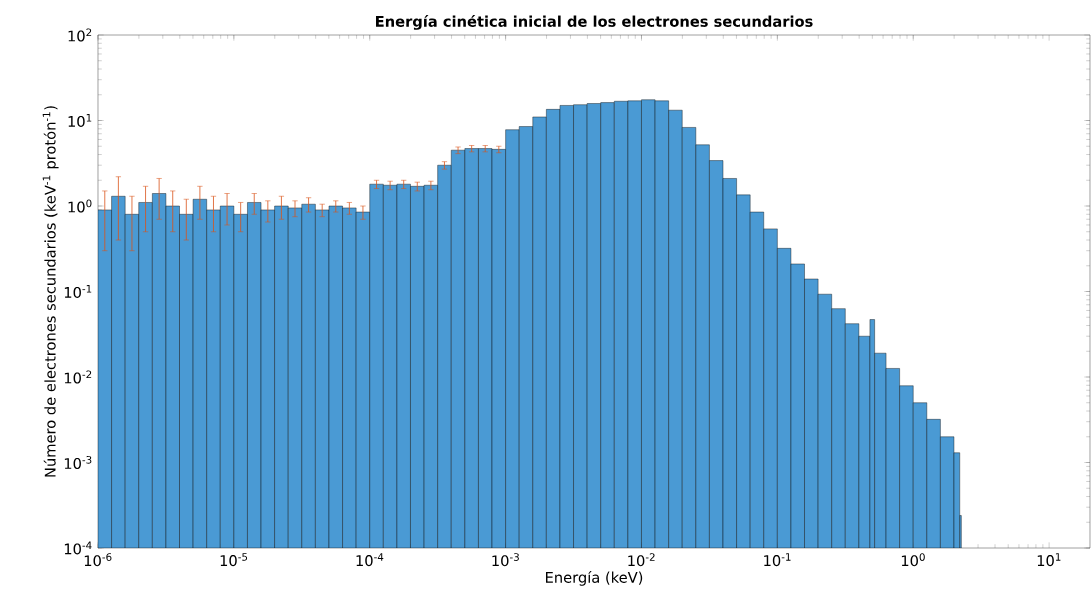  What do you see at coordinates (78, 548) in the screenshot?
I see `y-tick-label: 10$^{-4}$` at bounding box center [78, 548].